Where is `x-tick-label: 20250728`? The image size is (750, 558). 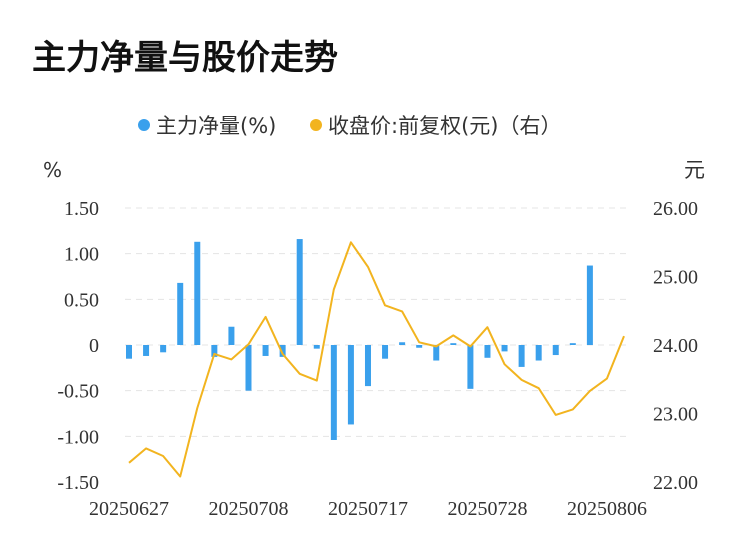
x-tick-label: 20250728 is located at coordinates (487, 509).